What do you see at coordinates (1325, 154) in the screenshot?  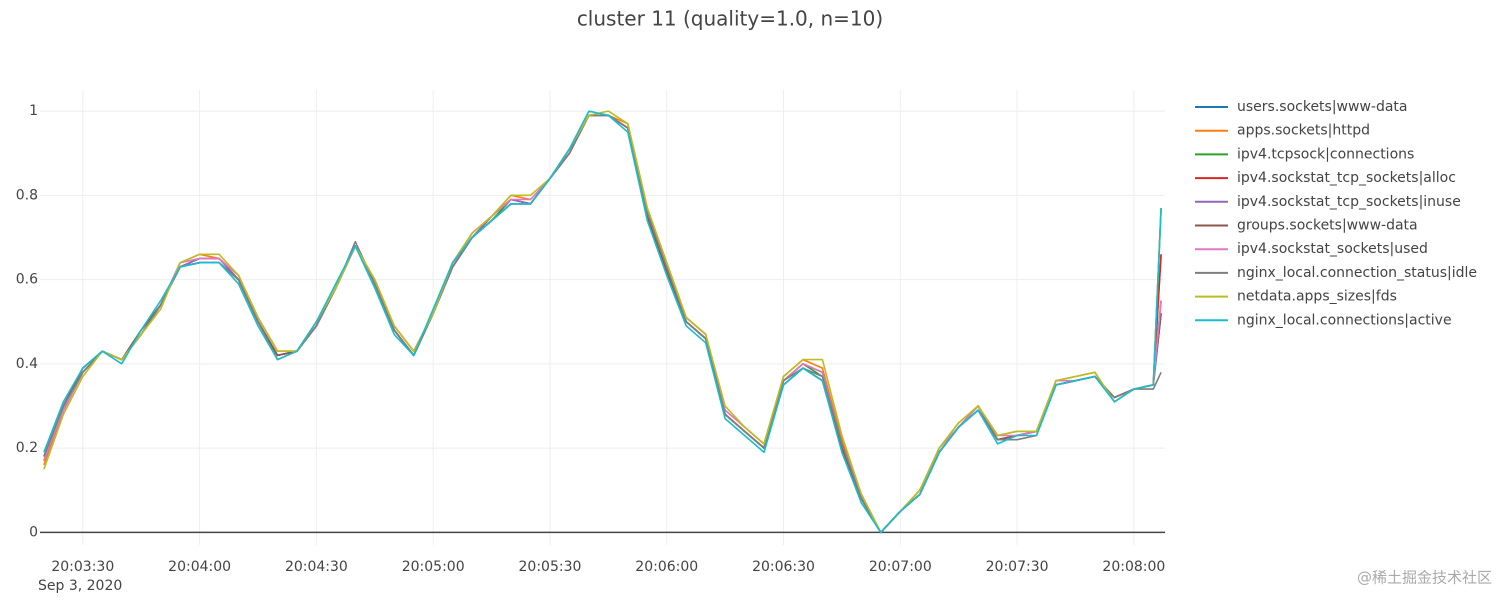 I see `legend-label: ipv4.tcpsock|connections` at bounding box center [1325, 154].